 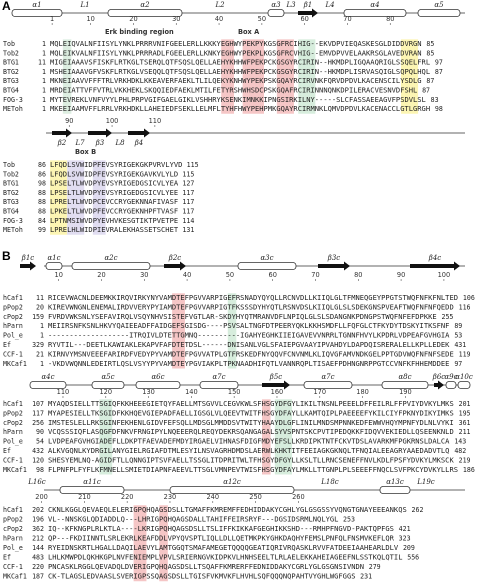 I want to click on start-position: 88, so click(x=42, y=212).